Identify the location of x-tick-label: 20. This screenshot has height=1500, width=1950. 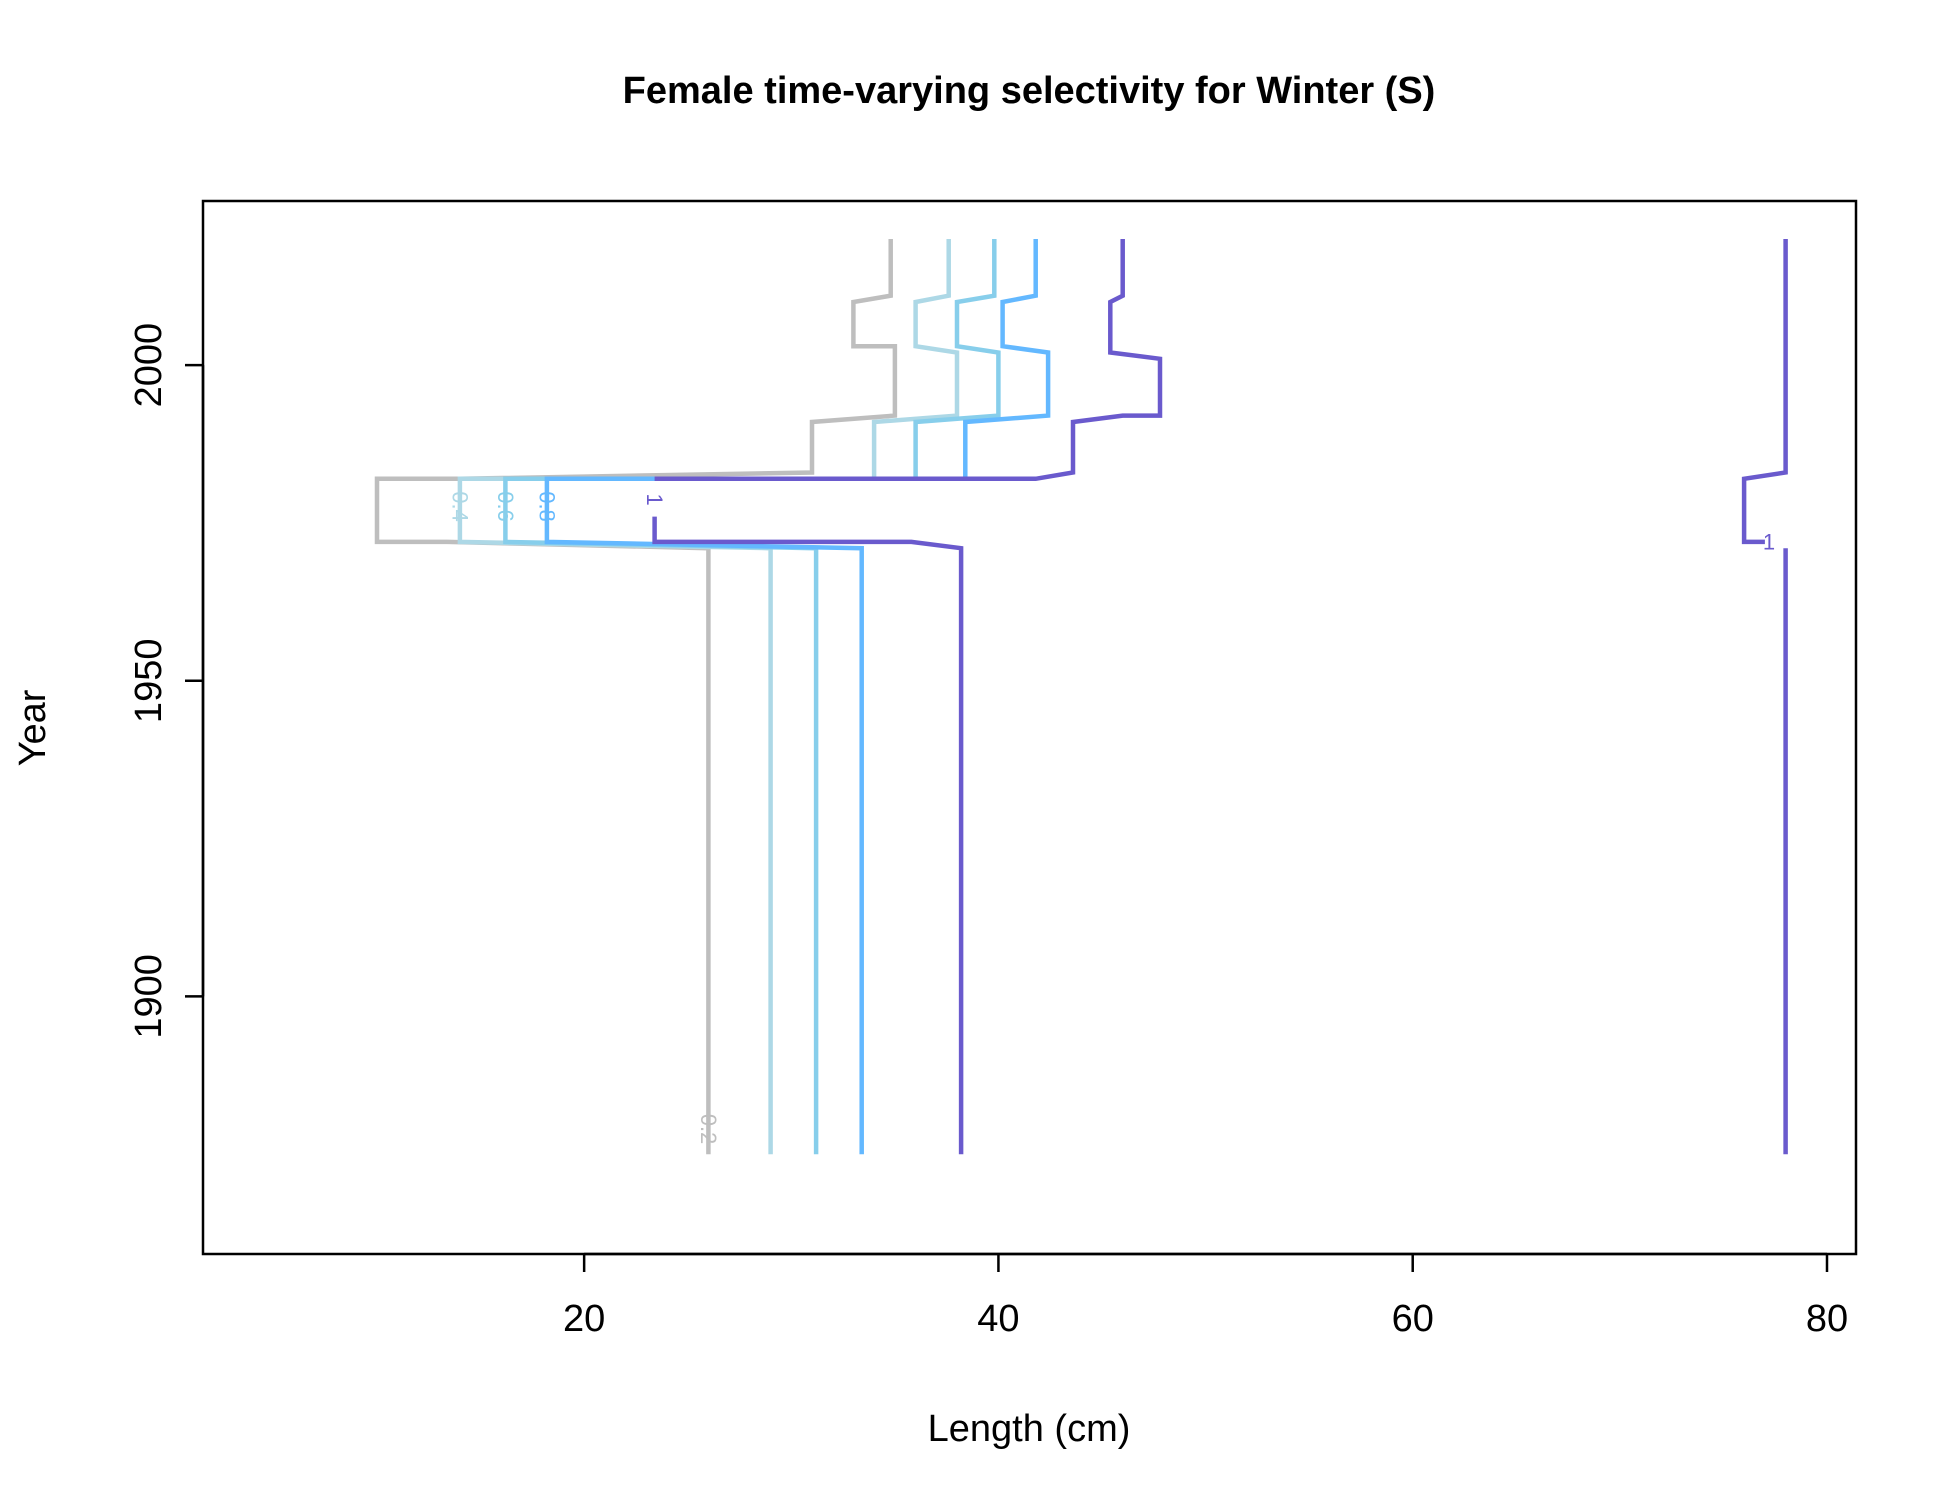
(584, 1319).